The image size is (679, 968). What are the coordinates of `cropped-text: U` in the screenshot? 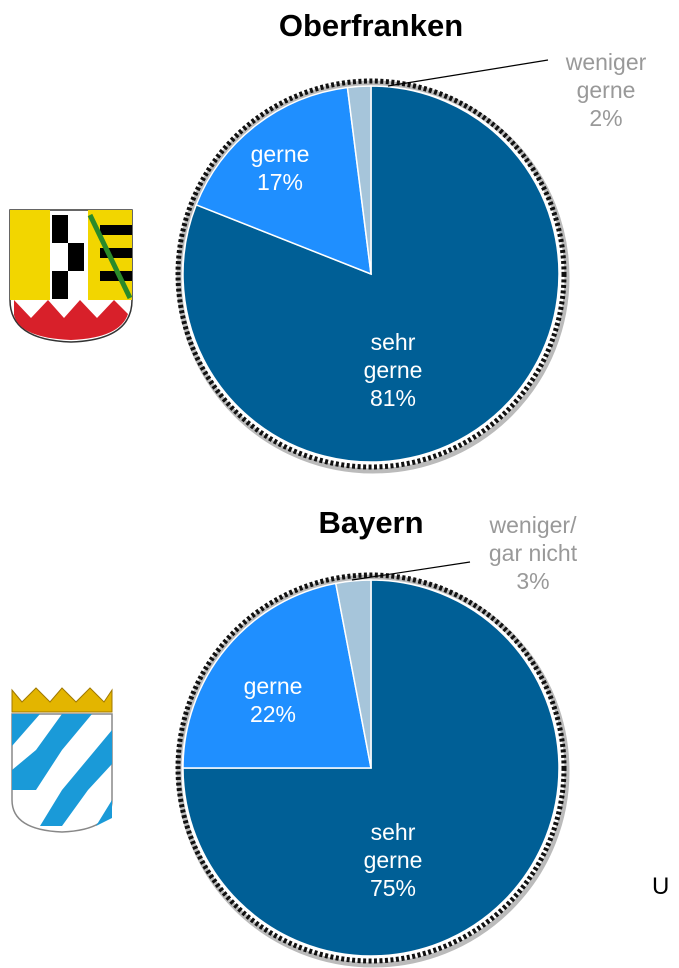 It's located at (661, 886).